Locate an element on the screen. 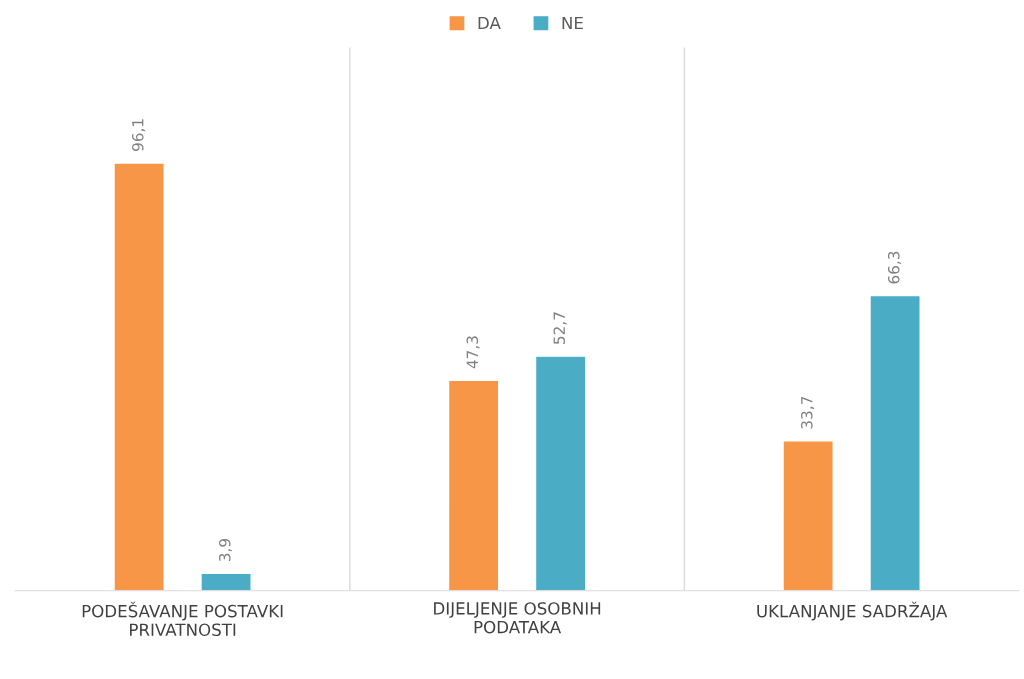 This screenshot has height=679, width=1024. x-tick-label: PODEŠAVANJE POSTAVKI PRIVATNOSTI is located at coordinates (182, 619).